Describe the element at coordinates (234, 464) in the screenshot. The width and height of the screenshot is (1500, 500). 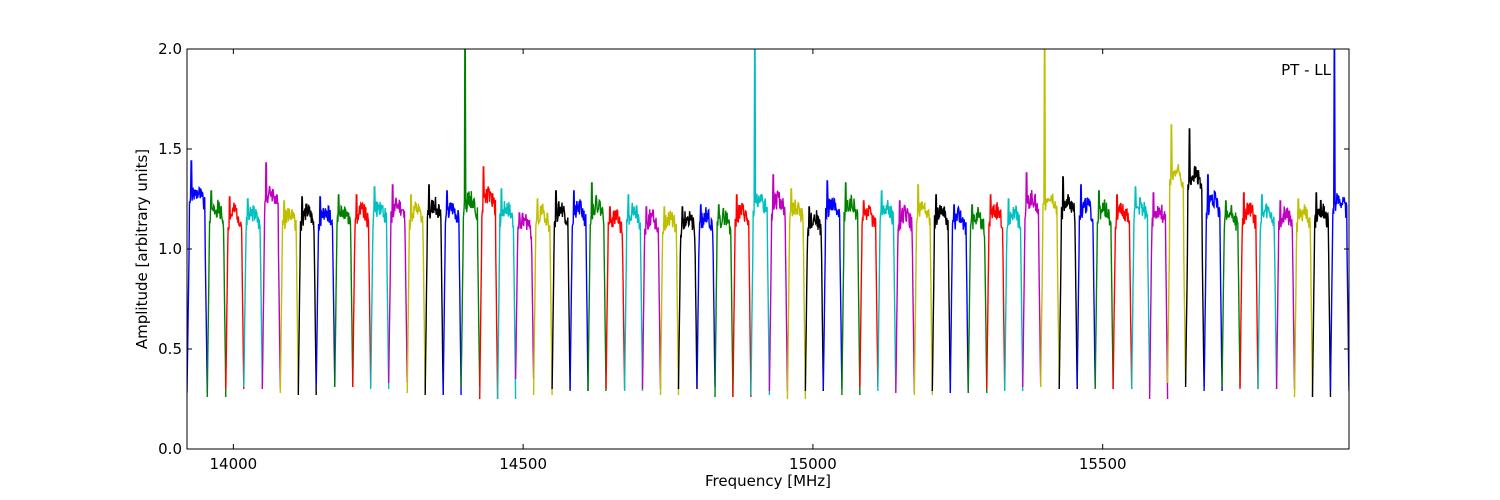
I see `x-tick-label: 14000` at that location.